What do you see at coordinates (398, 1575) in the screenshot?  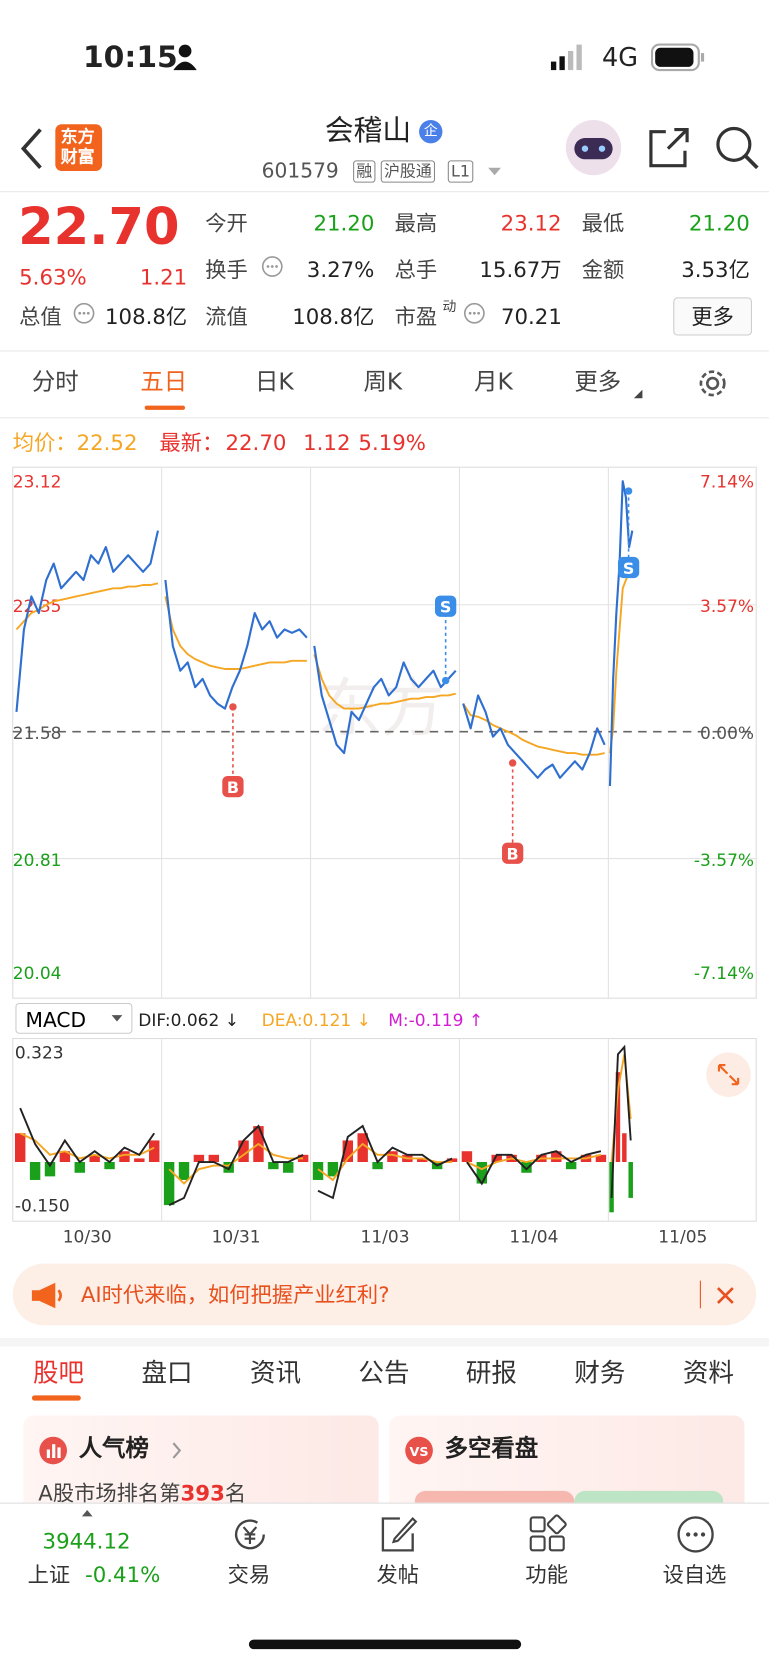 I see `nav-item: 发帖` at bounding box center [398, 1575].